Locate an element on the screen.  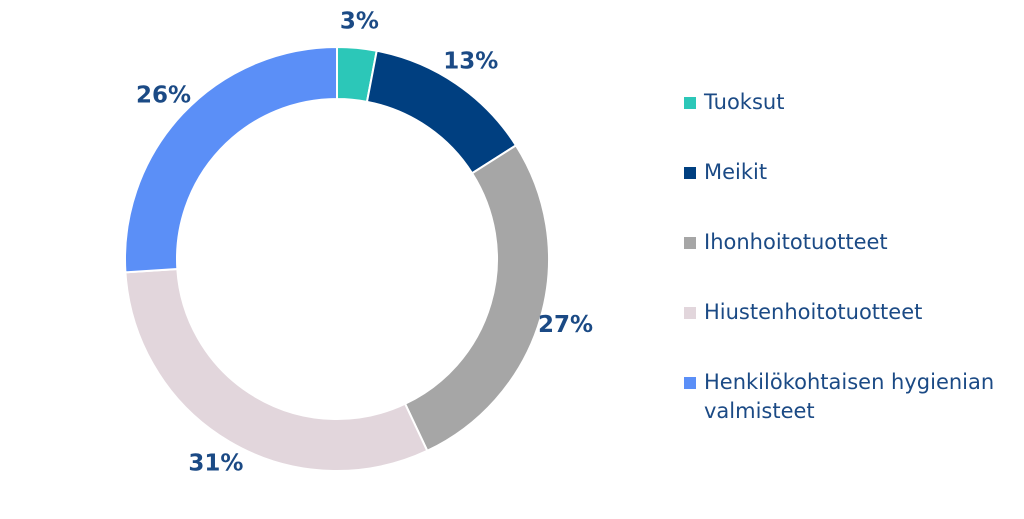
legend-label: Henkilökohtaisen hygienian valmisteet is located at coordinates (849, 396).